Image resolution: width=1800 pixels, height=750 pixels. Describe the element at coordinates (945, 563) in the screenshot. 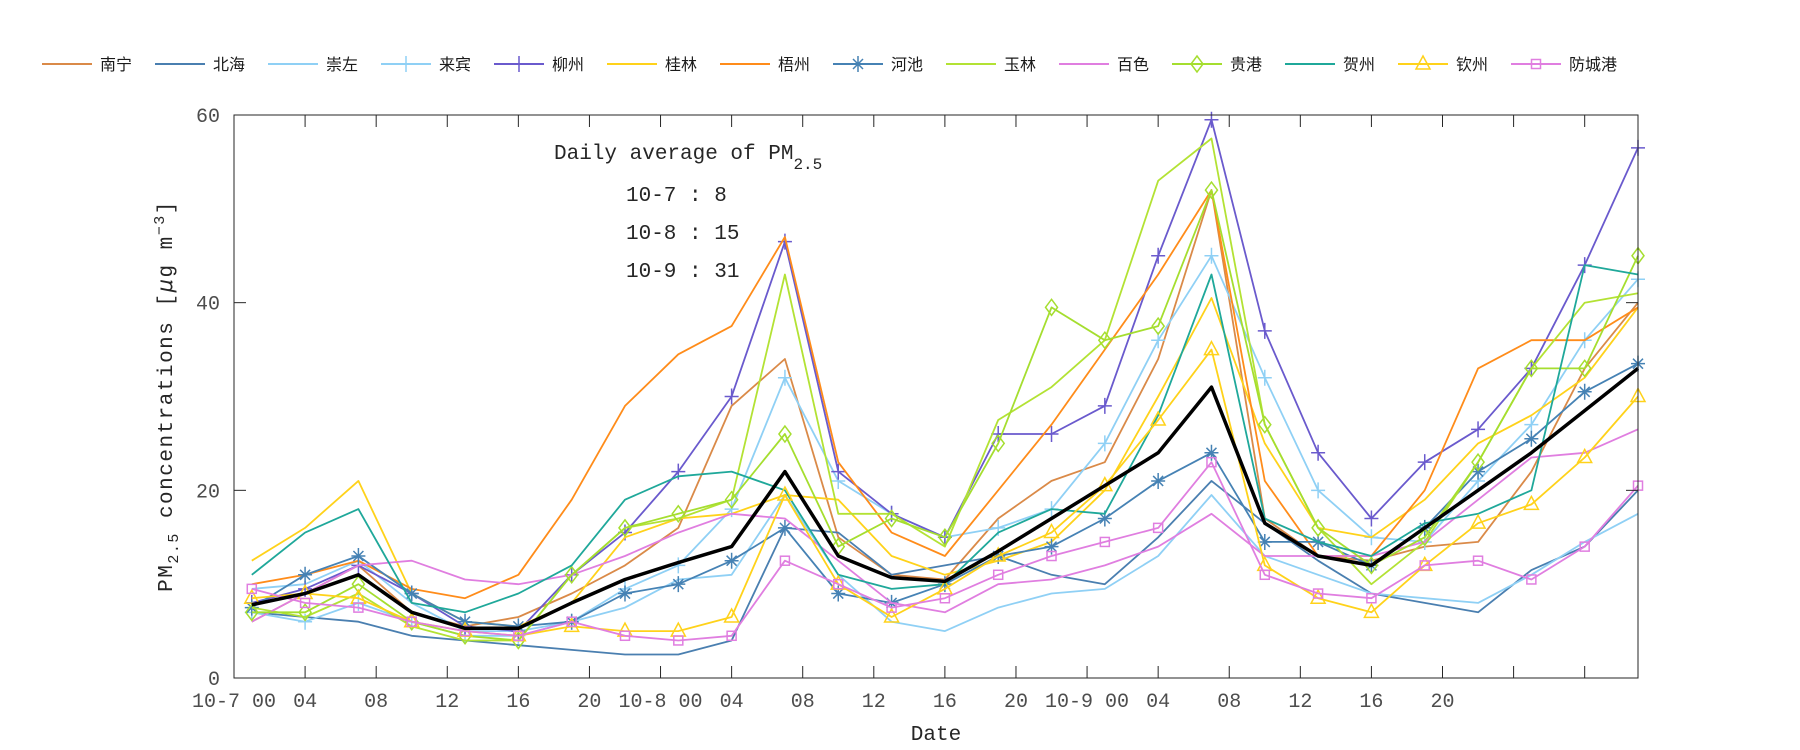

I see `series-line` at that location.